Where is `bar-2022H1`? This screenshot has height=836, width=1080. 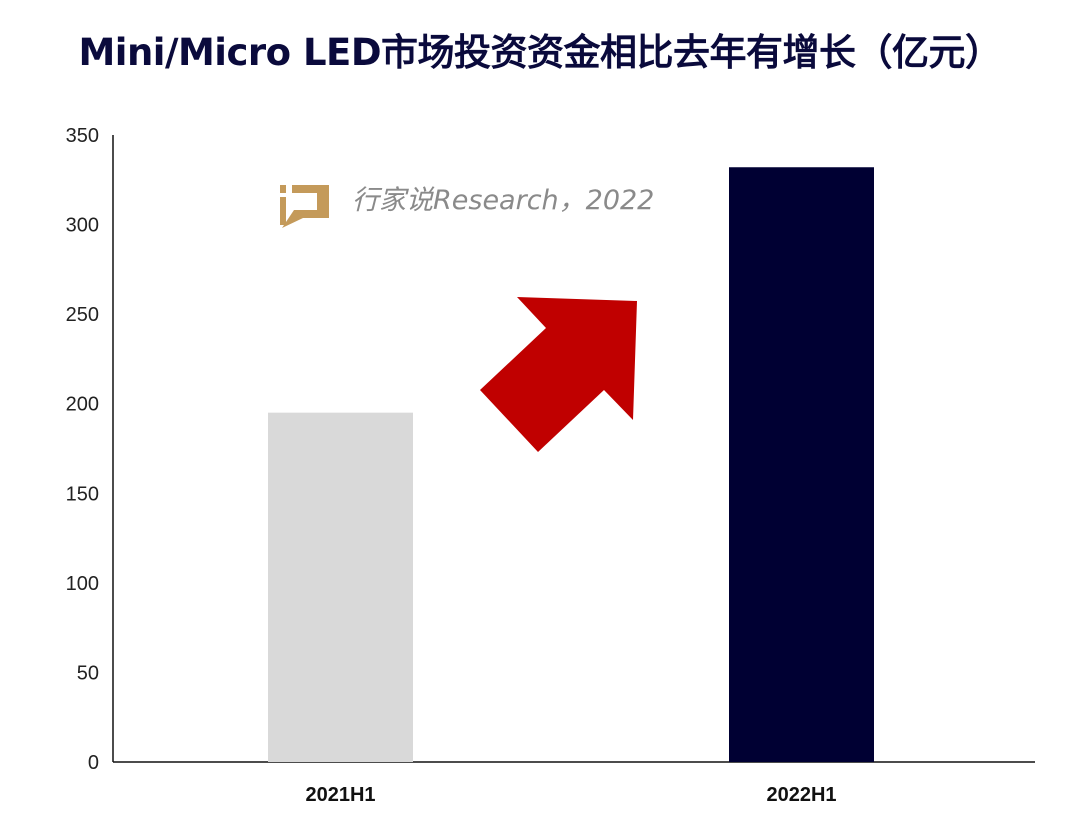 bar-2022H1 is located at coordinates (801, 464).